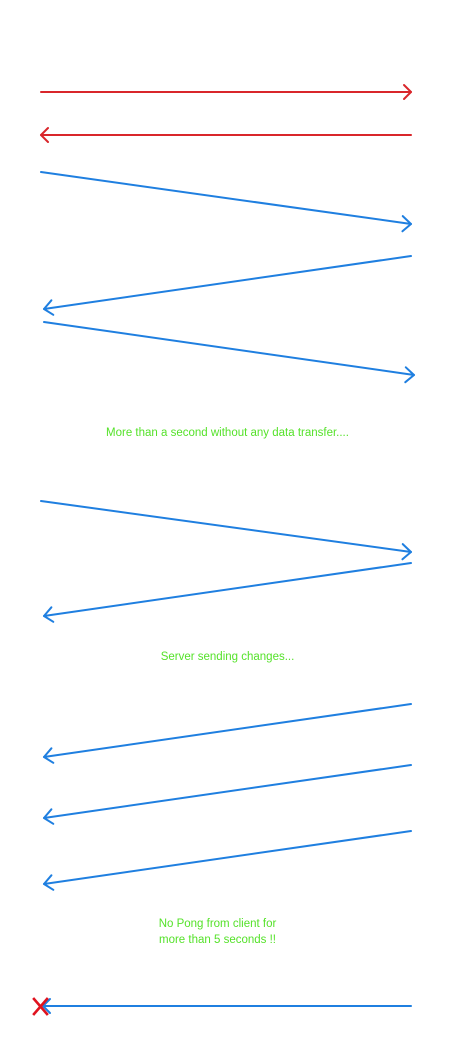 The image size is (459, 1045). What do you see at coordinates (226, 135) in the screenshot?
I see `handshake-response-arrow` at bounding box center [226, 135].